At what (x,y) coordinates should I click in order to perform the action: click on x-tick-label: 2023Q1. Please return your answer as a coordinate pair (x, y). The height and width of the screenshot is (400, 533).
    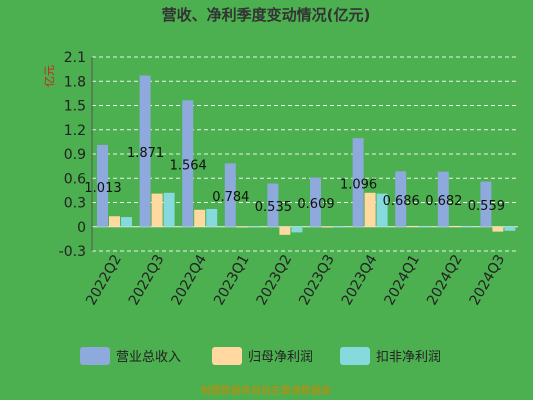
    Looking at the image, I should click on (232, 280).